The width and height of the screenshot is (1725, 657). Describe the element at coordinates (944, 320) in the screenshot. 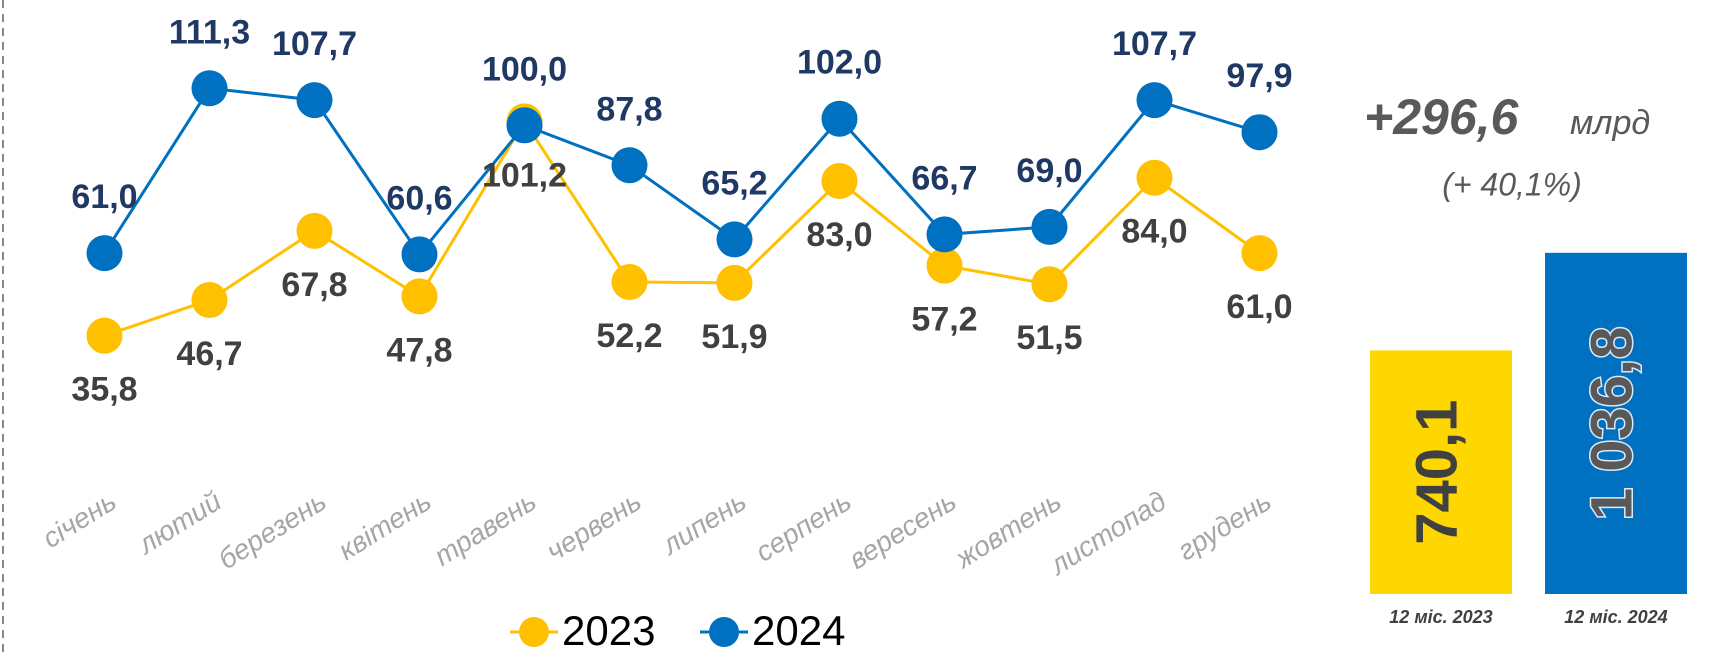

I see `data-label: 57,2` at that location.